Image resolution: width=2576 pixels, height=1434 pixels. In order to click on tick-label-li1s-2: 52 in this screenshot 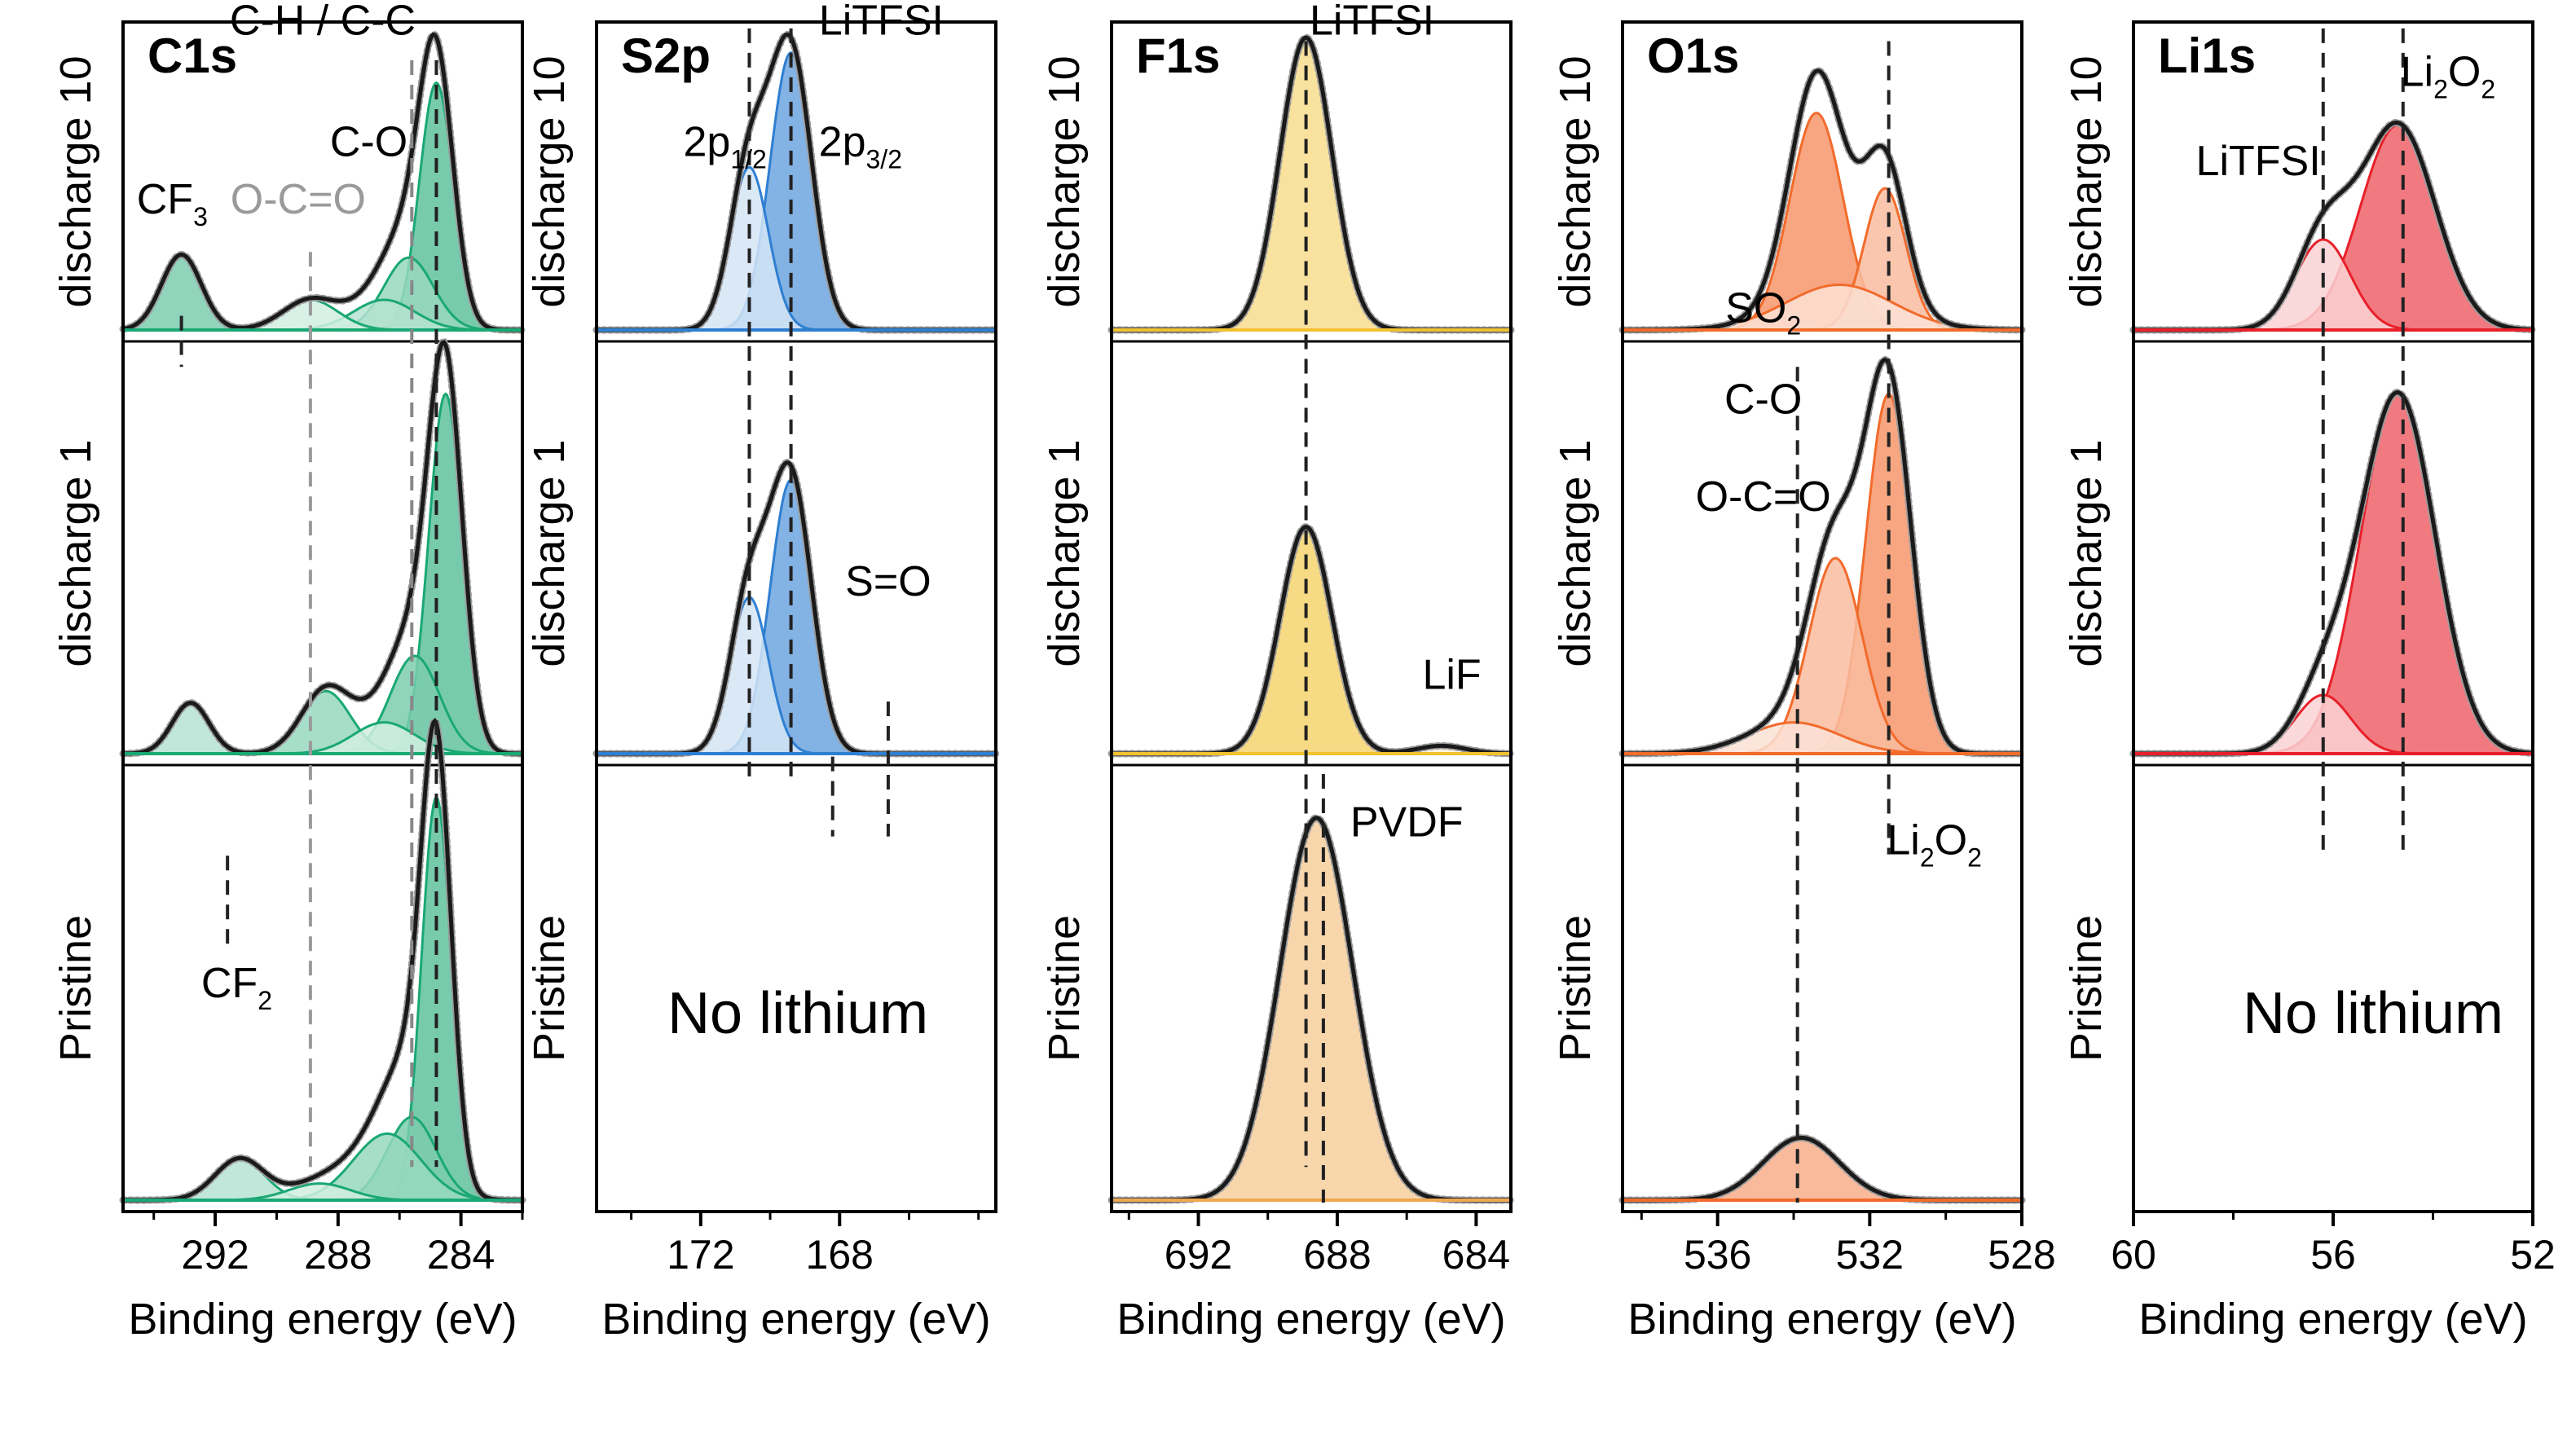, I will do `click(2533, 1255)`.